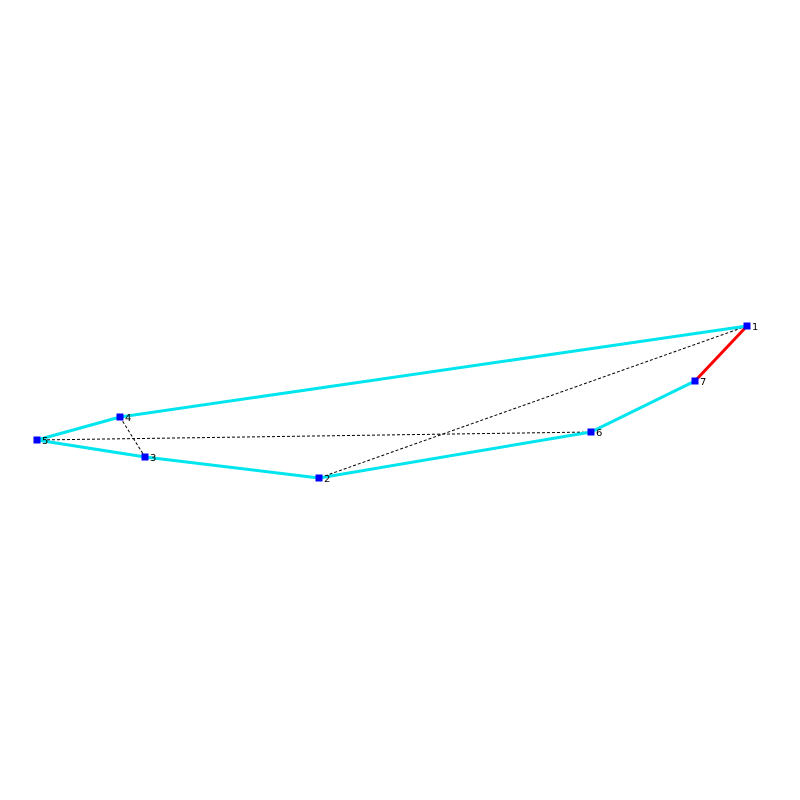 This screenshot has height=800, width=800. Describe the element at coordinates (599, 433) in the screenshot. I see `vertex-label-6: 6` at that location.